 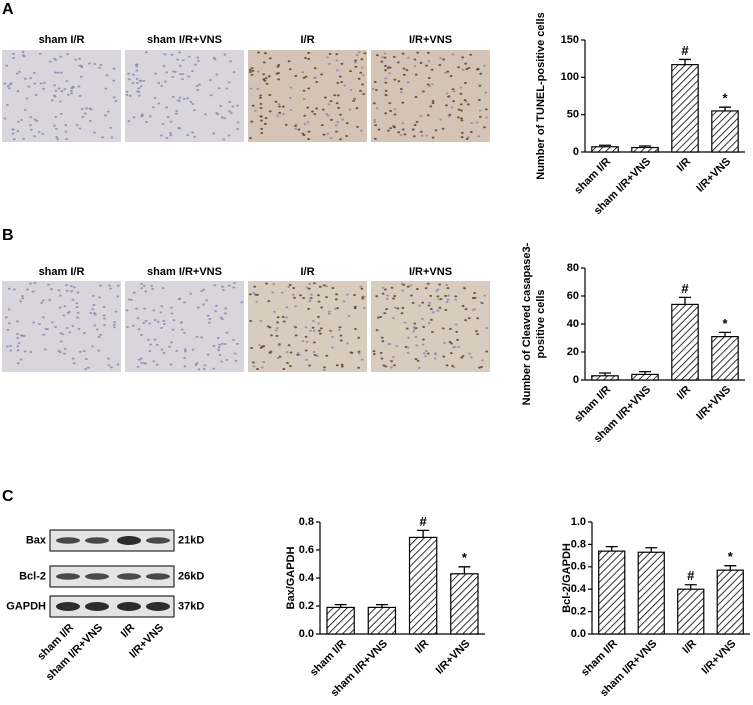 I want to click on micrograph, so click(x=184, y=96).